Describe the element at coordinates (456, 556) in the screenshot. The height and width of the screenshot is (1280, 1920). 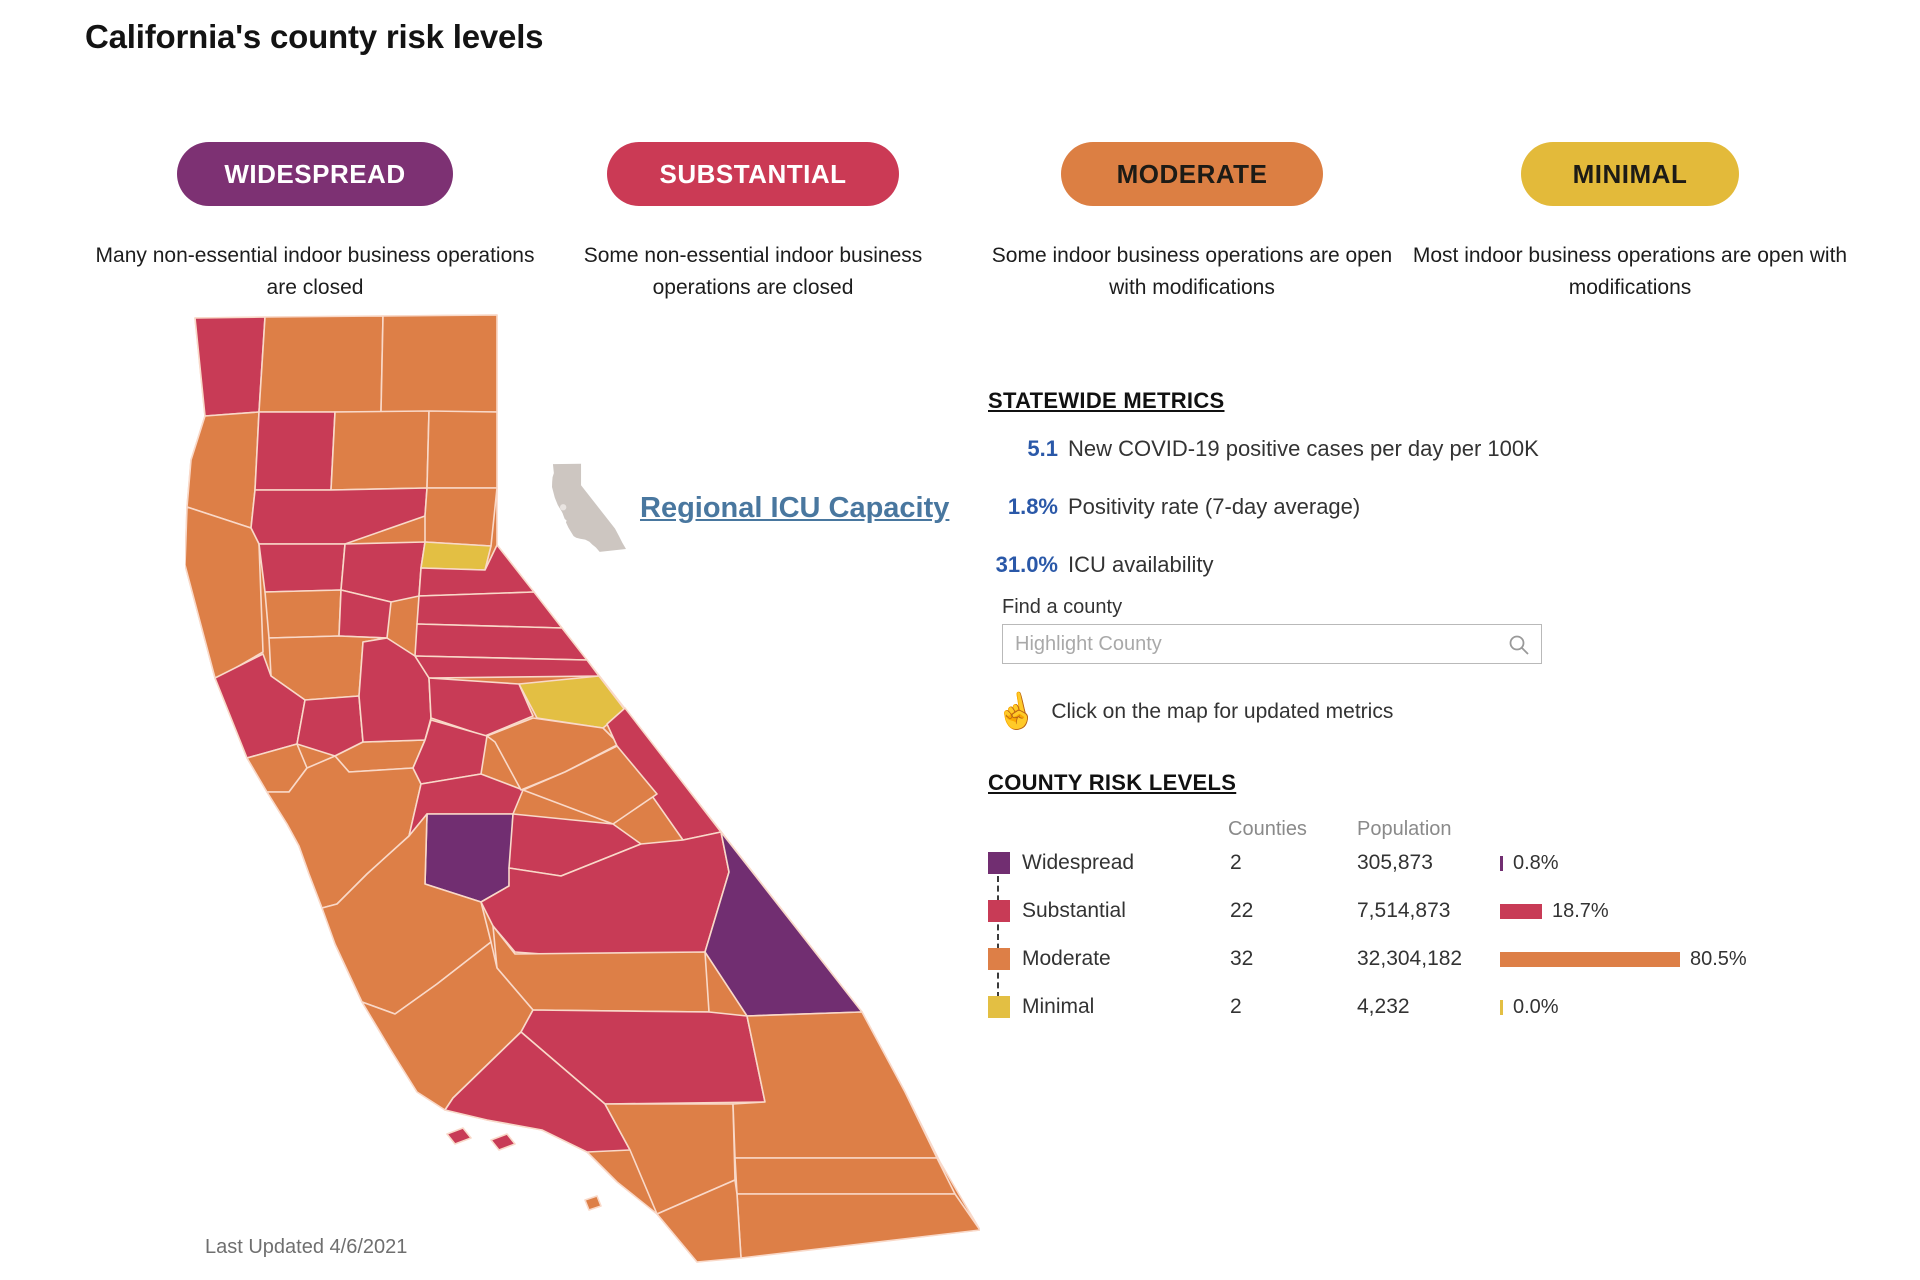
I see `county-sierra` at that location.